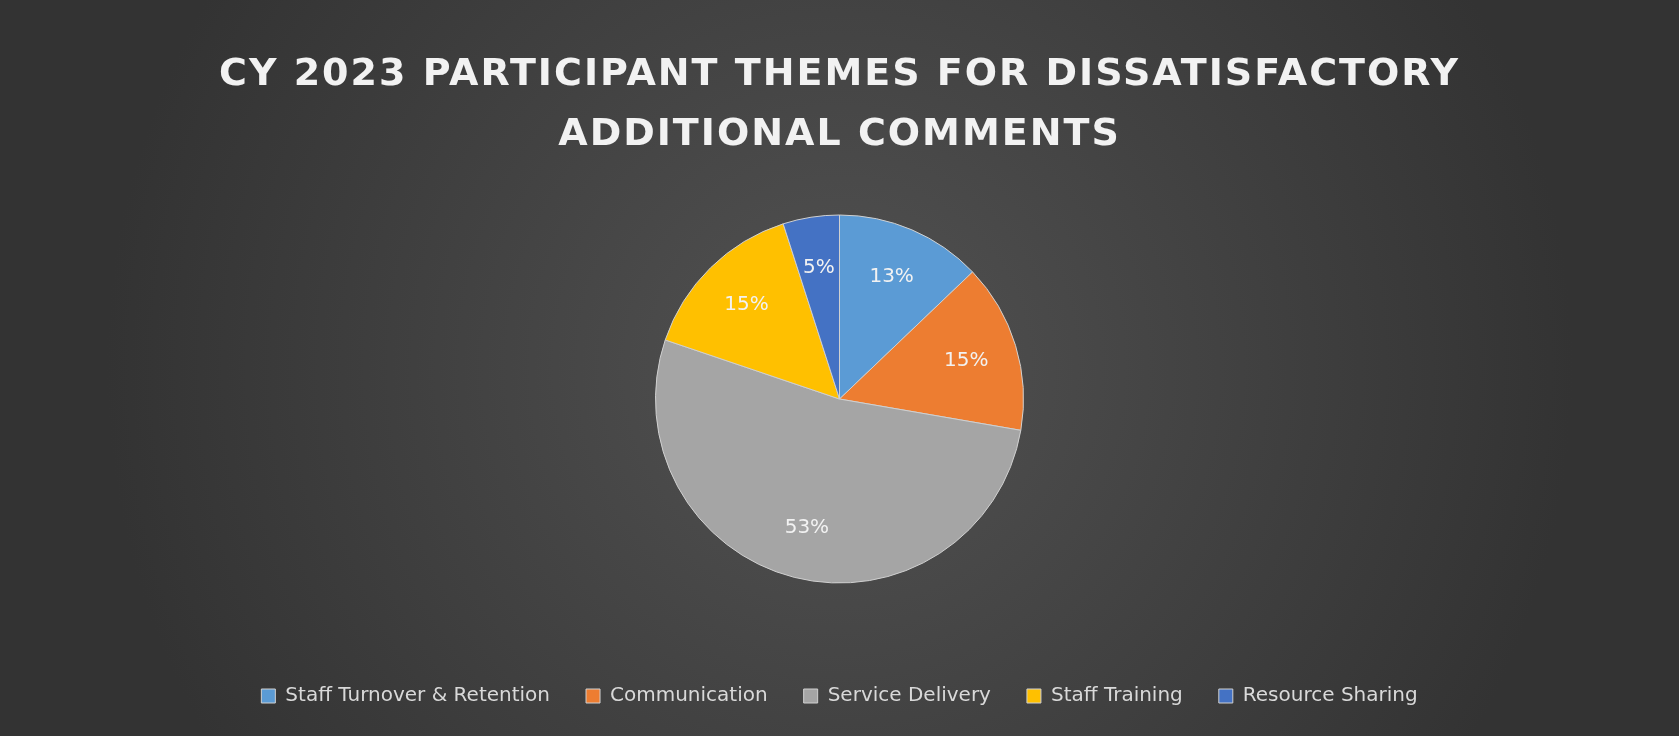 The image size is (1679, 736). Describe the element at coordinates (418, 694) in the screenshot. I see `legend-label: Staff Turnover & Retention` at that location.